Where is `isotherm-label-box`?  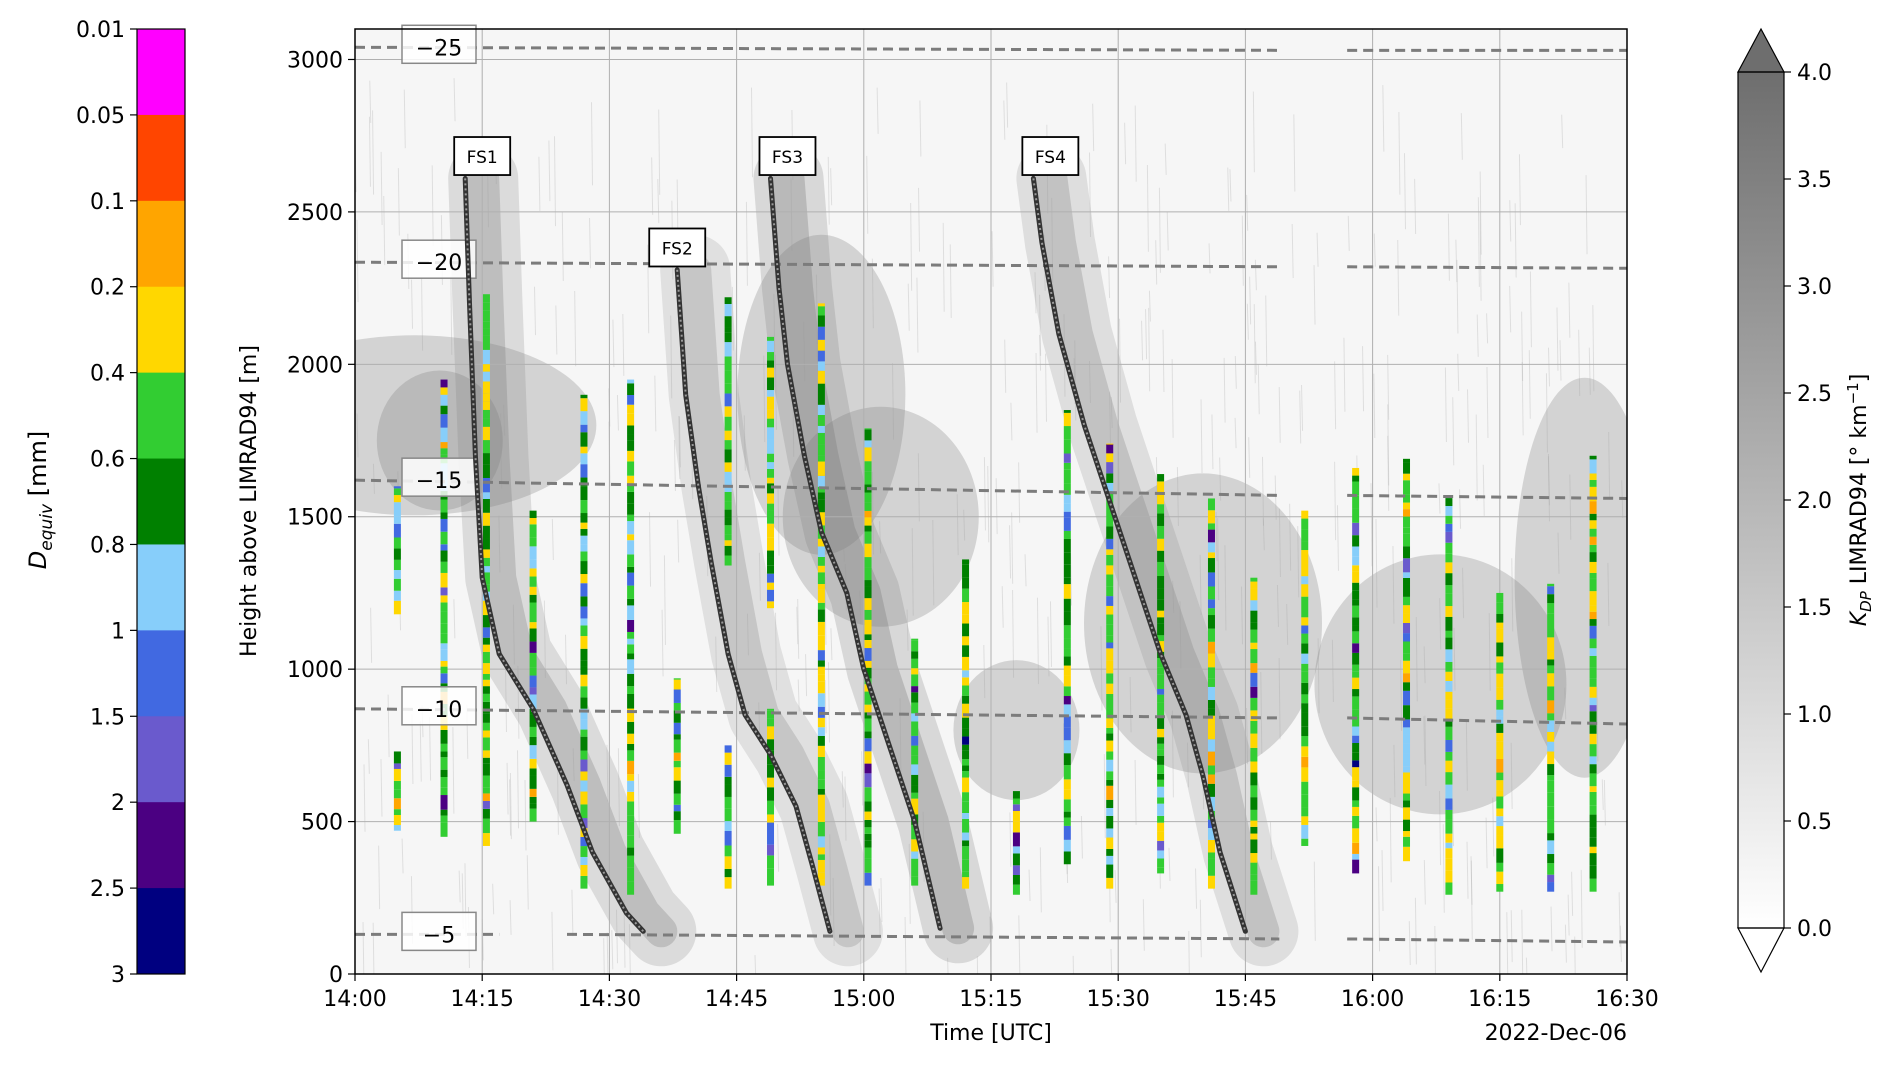
isotherm-label-box is located at coordinates (439, 44).